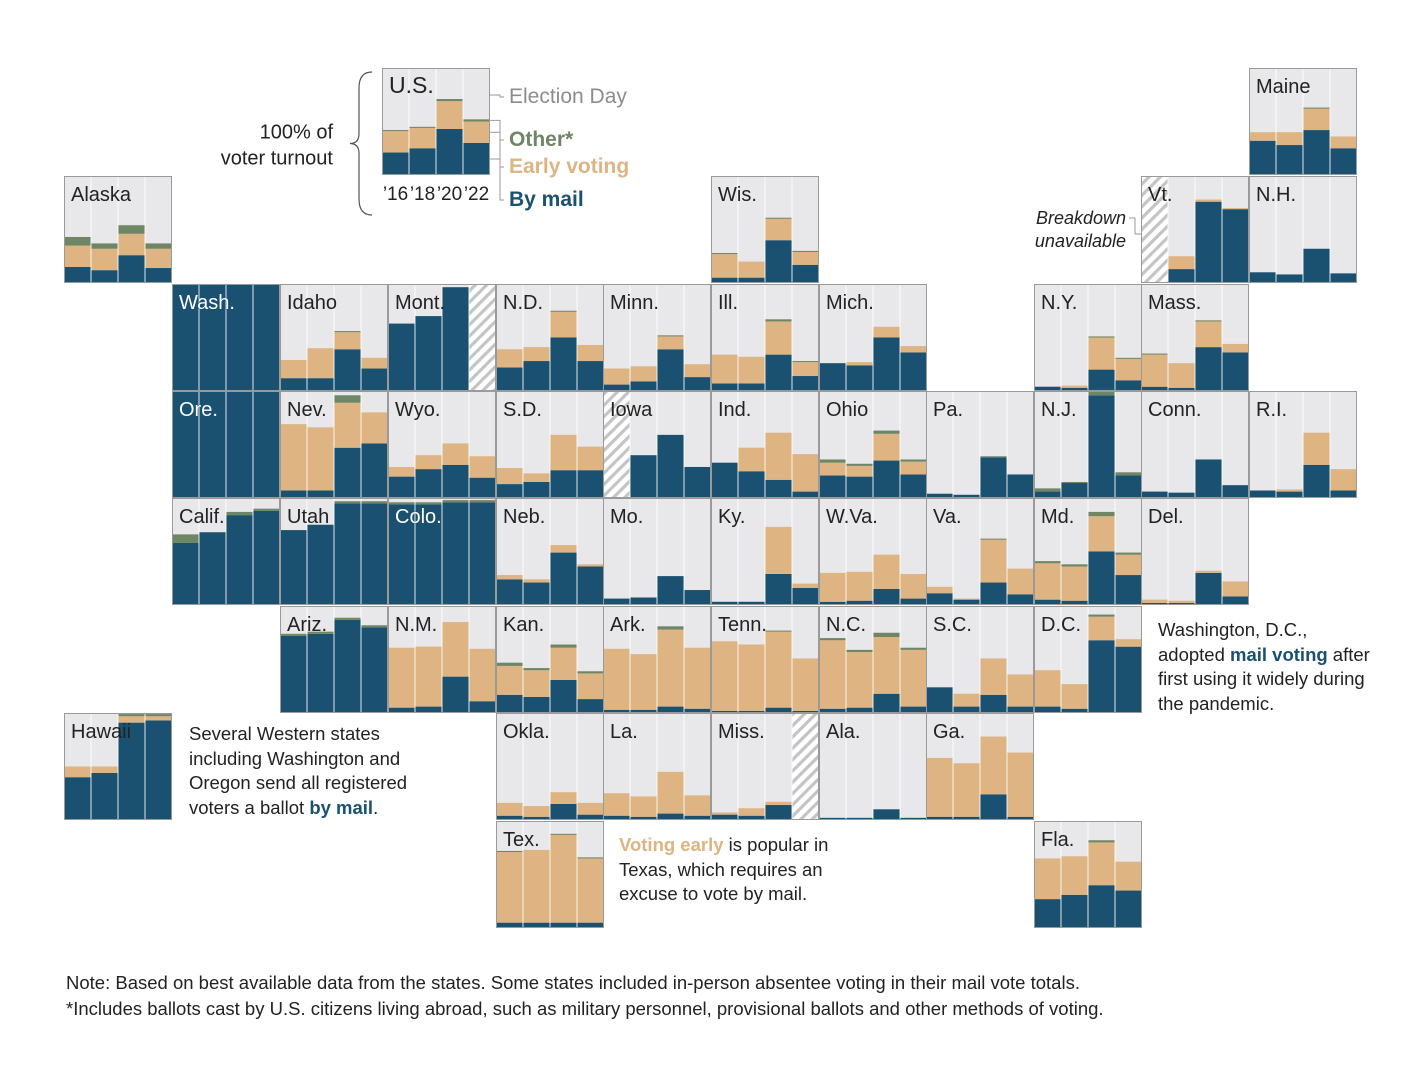  Describe the element at coordinates (1047, 562) in the screenshot. I see `bar-other-md-2016` at that location.